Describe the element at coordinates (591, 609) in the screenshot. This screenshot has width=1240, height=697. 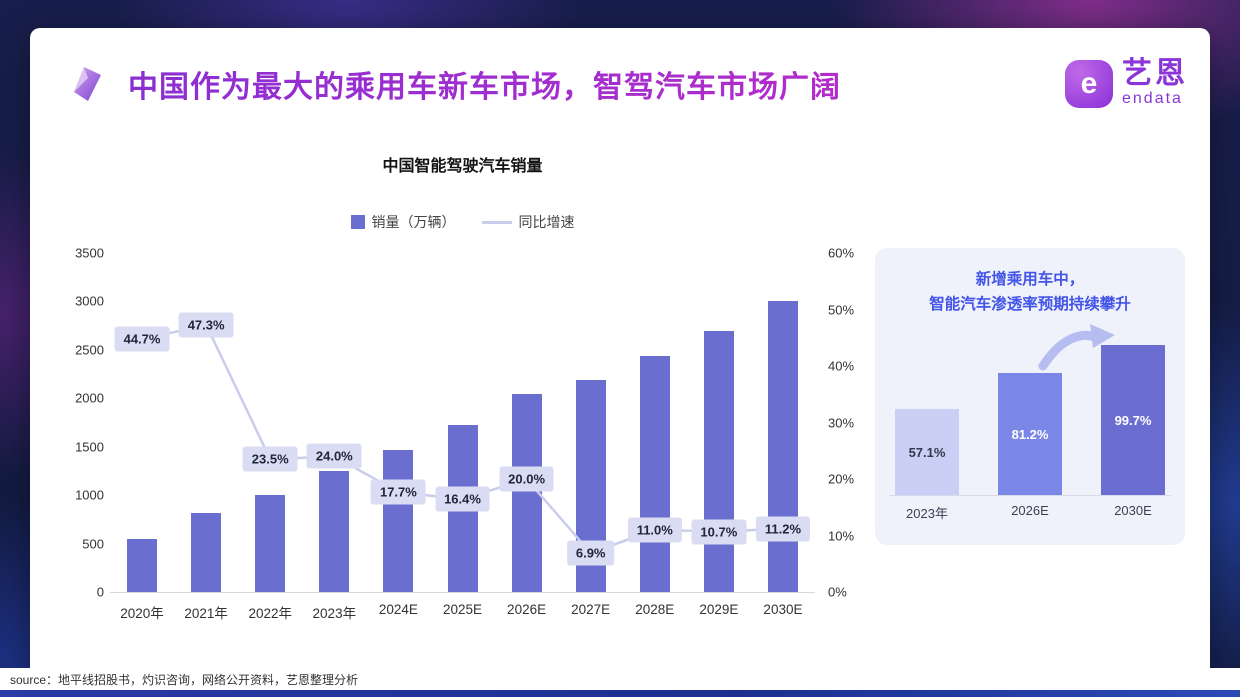
I see `x-axis-label-2027E: 2027E` at that location.